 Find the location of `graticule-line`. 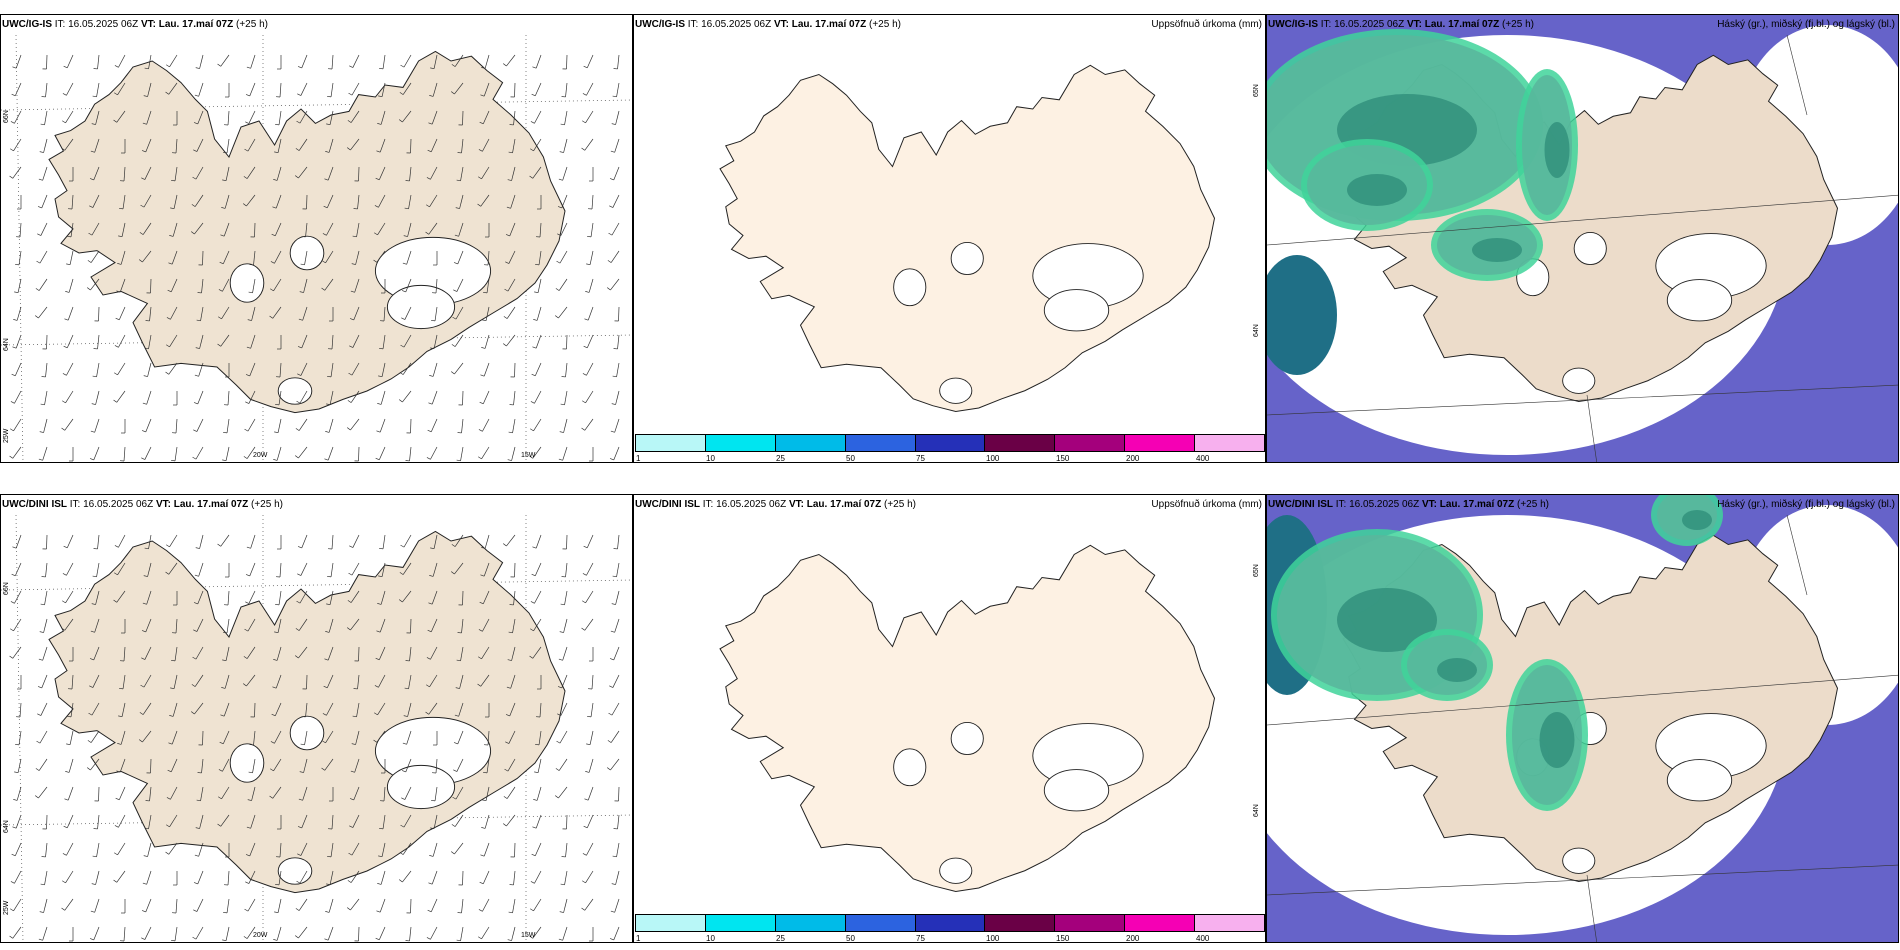

graticule-line is located at coordinates (1582, 880).